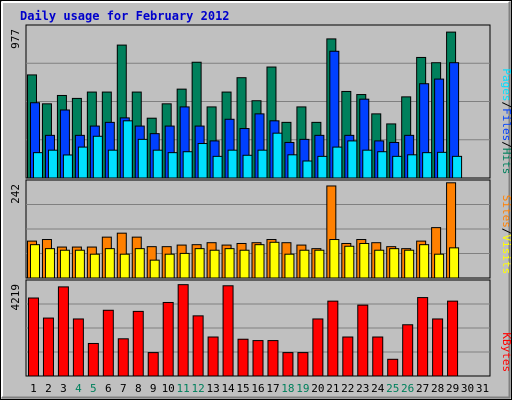  Describe the element at coordinates (506, 161) in the screenshot. I see `legend-part-4: Hits` at that location.